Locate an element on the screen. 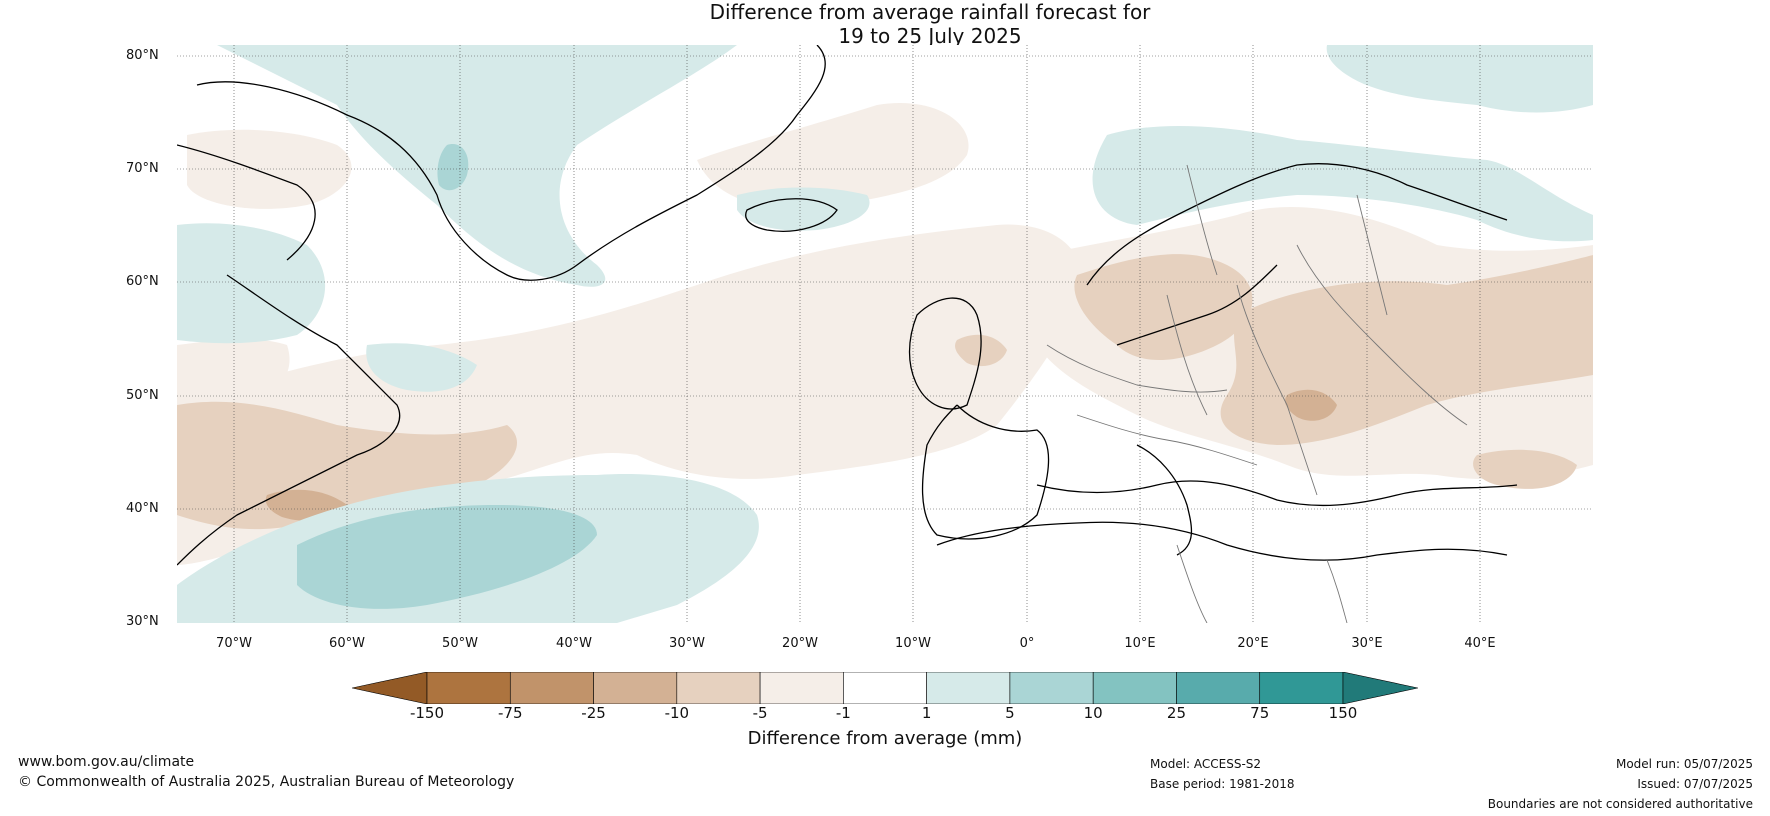  colorbar-tick-label: 25 is located at coordinates (1176, 713).